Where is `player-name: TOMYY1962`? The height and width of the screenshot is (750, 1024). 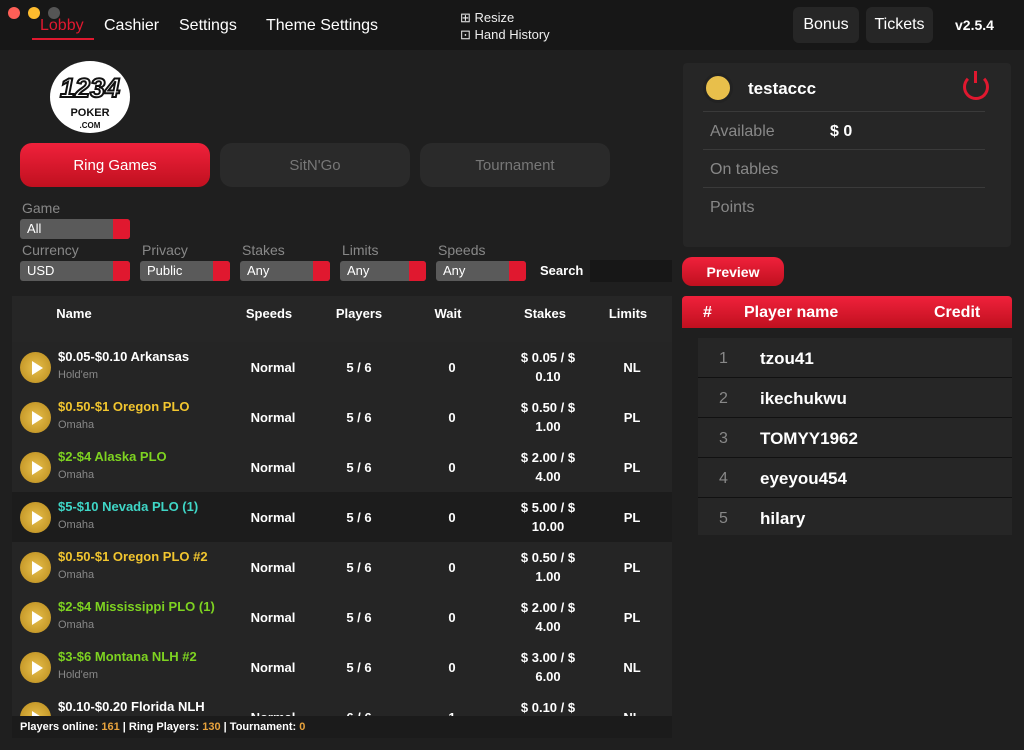
player-name: TOMYY1962 is located at coordinates (809, 438).